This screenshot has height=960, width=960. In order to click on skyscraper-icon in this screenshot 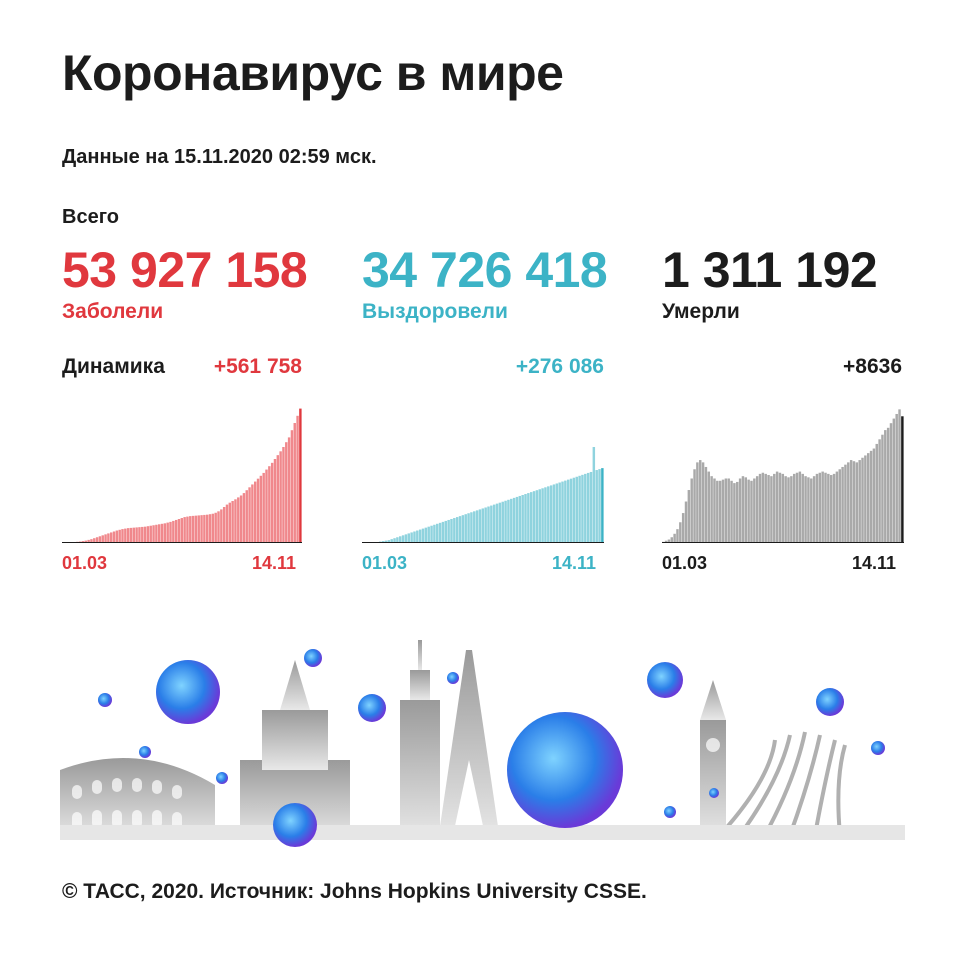, I will do `click(420, 740)`.